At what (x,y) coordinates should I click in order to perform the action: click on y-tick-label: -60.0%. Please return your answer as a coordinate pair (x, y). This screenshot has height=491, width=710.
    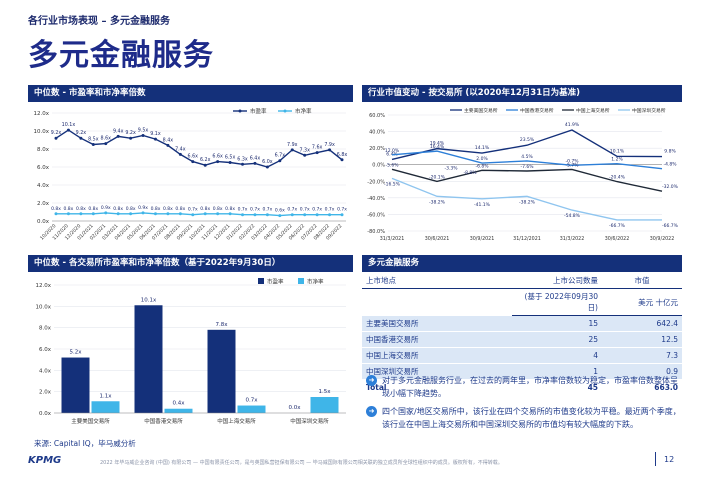
    Looking at the image, I should click on (376, 215).